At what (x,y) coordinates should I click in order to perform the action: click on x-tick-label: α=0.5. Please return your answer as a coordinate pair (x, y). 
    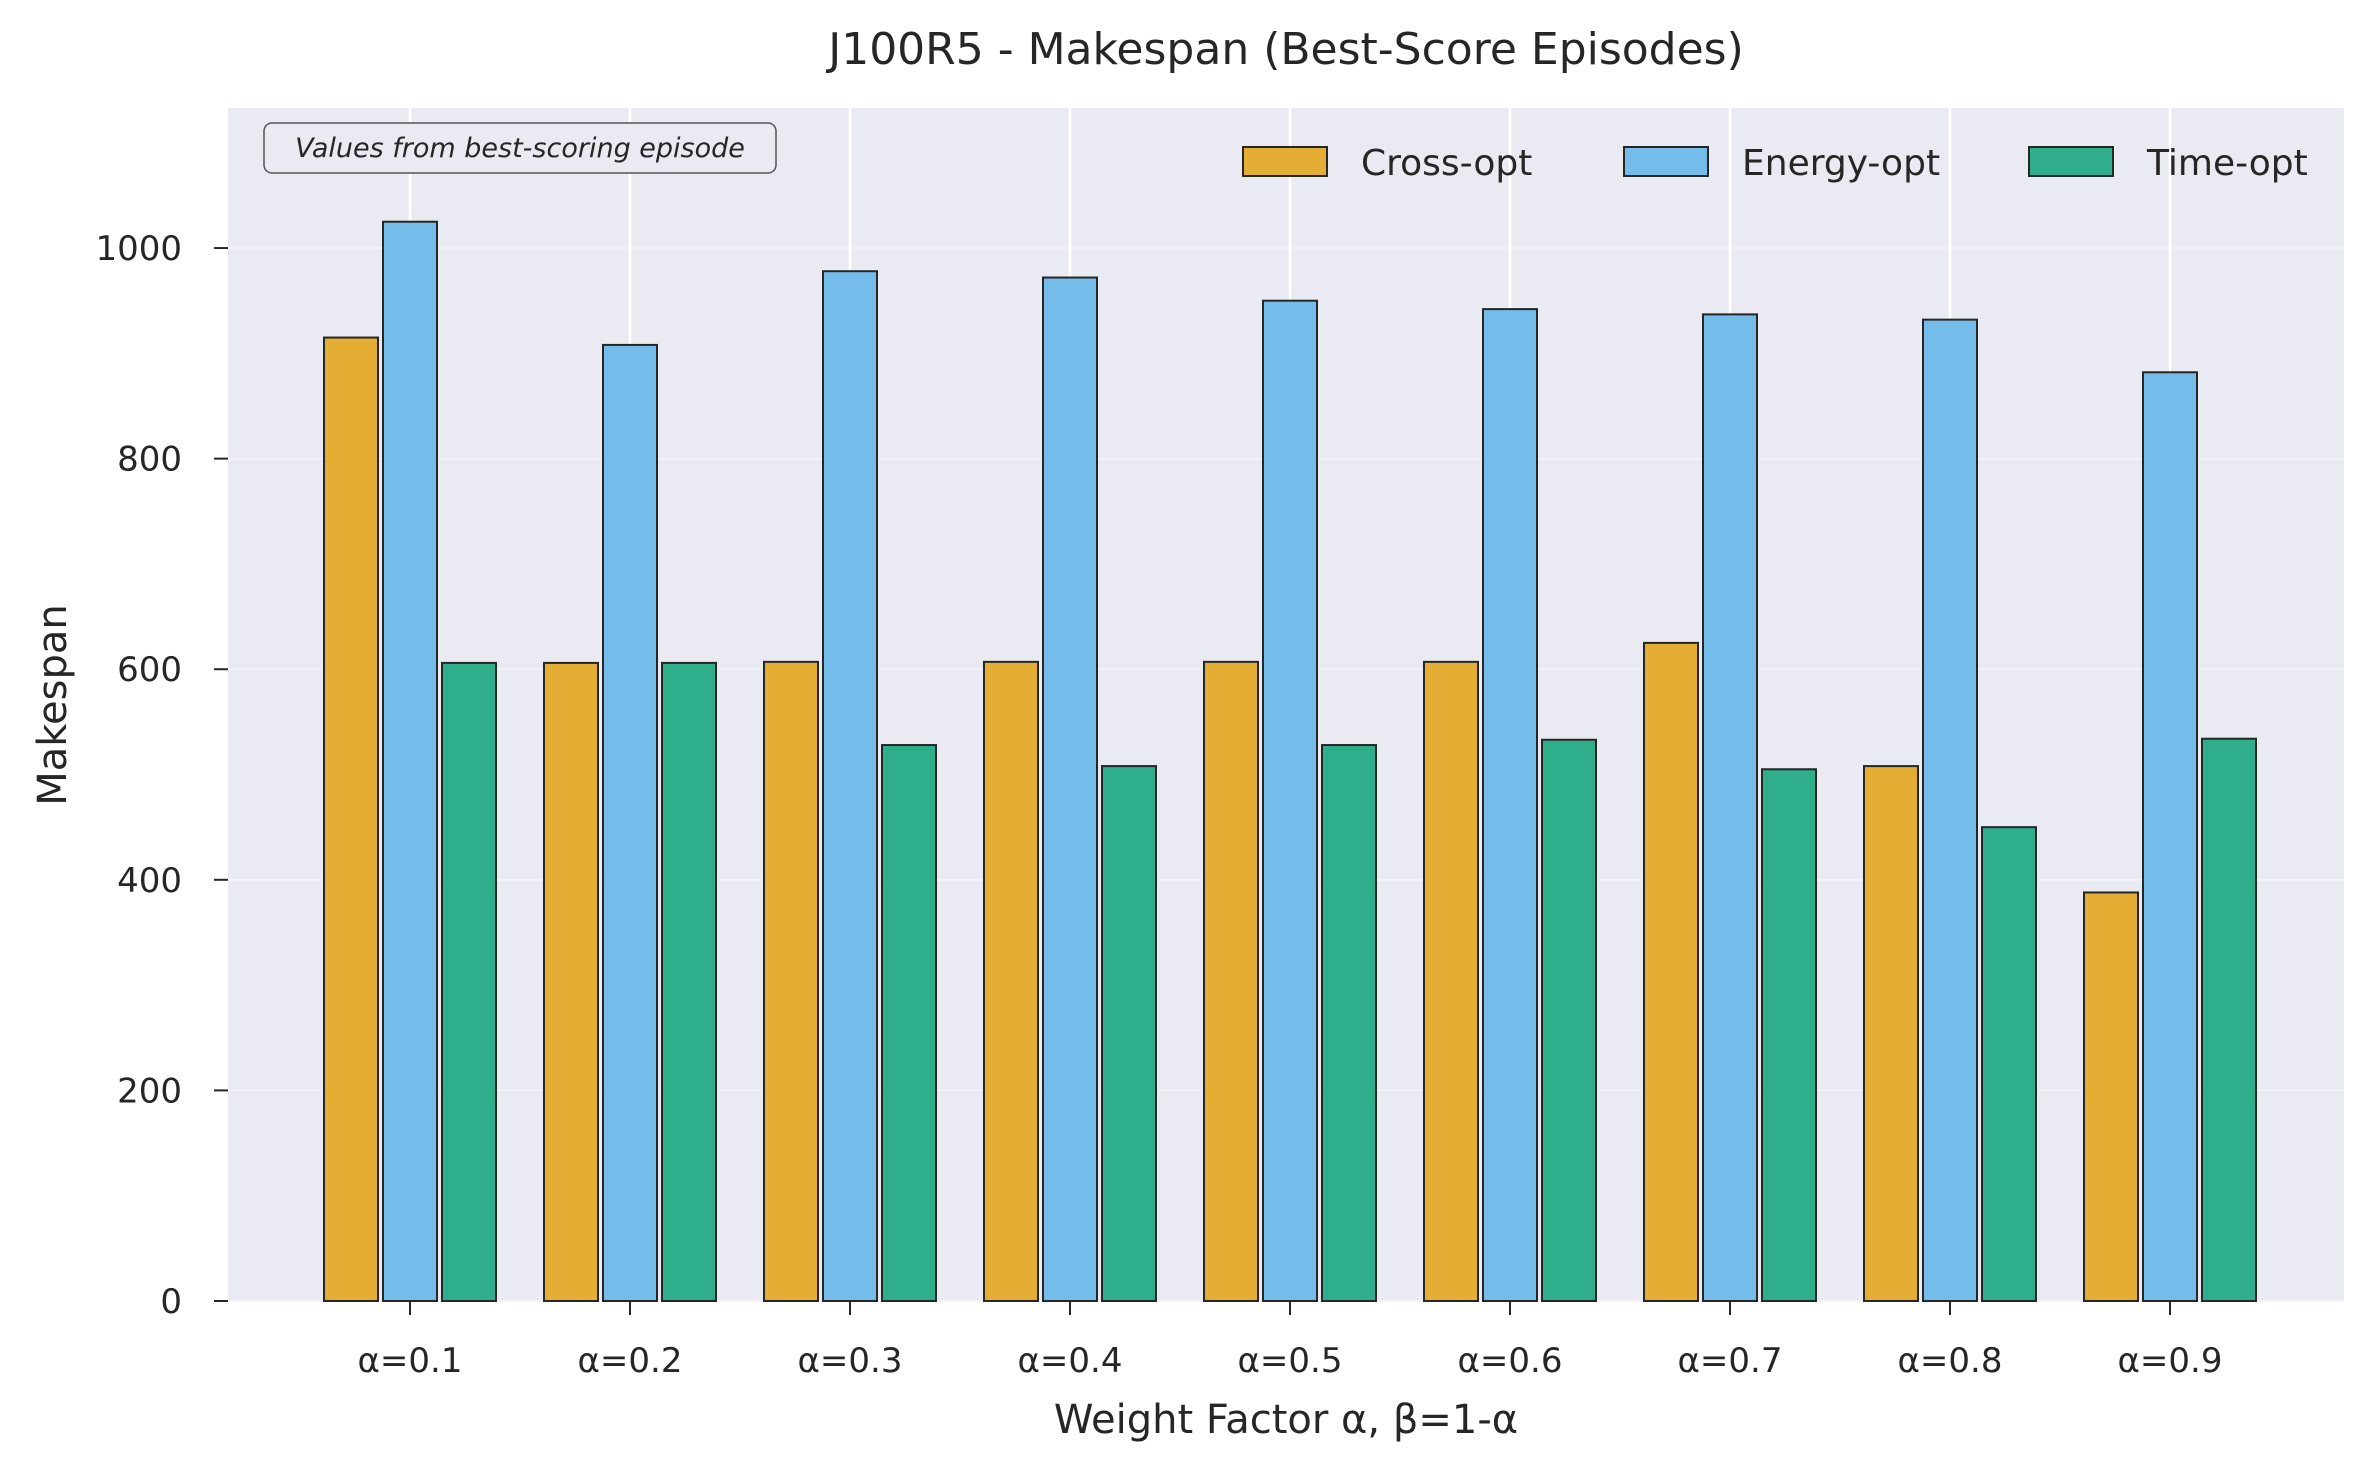
    Looking at the image, I should click on (1290, 1361).